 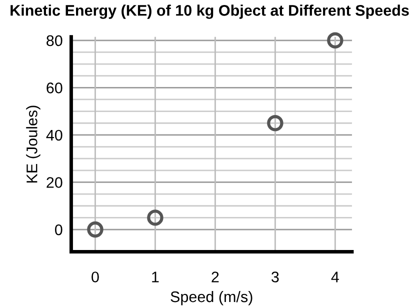 I want to click on chart-title: Kinetic Energy (KE) of 10 kg Object at Different Speeds, so click(x=209, y=11).